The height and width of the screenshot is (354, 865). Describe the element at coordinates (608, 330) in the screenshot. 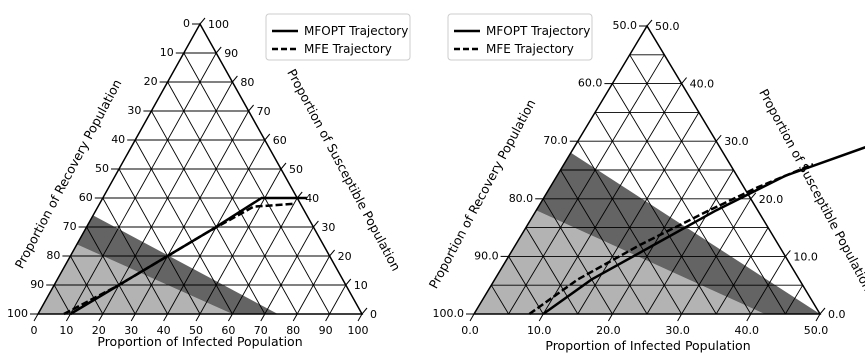

I see `bottom-tick-label: 20.0` at that location.